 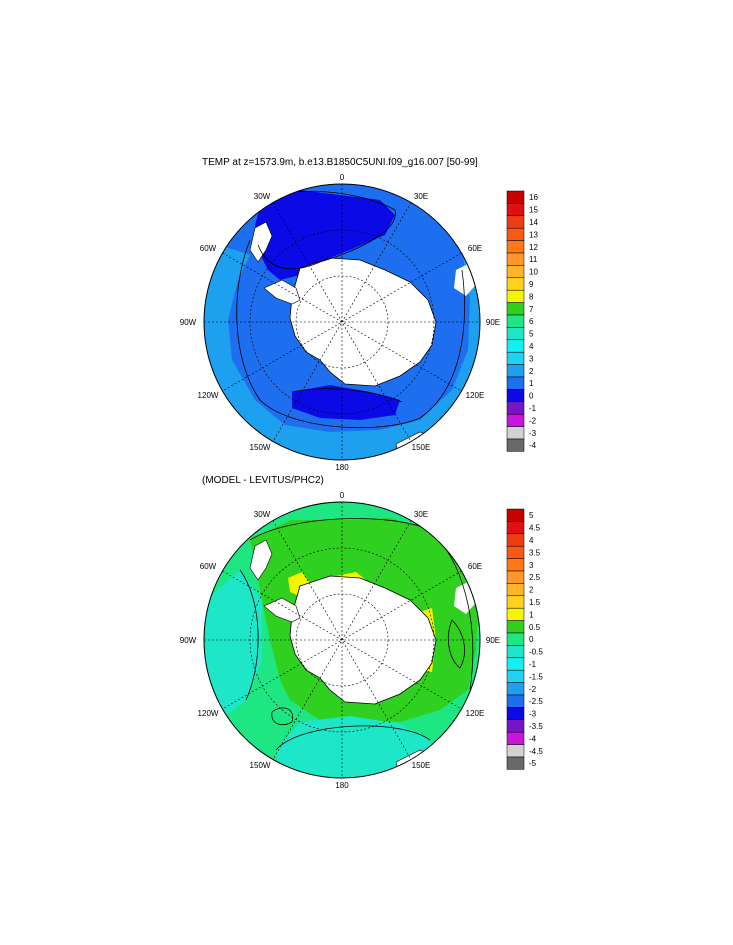 I want to click on panel-2-south-america-land, so click(x=261, y=560).